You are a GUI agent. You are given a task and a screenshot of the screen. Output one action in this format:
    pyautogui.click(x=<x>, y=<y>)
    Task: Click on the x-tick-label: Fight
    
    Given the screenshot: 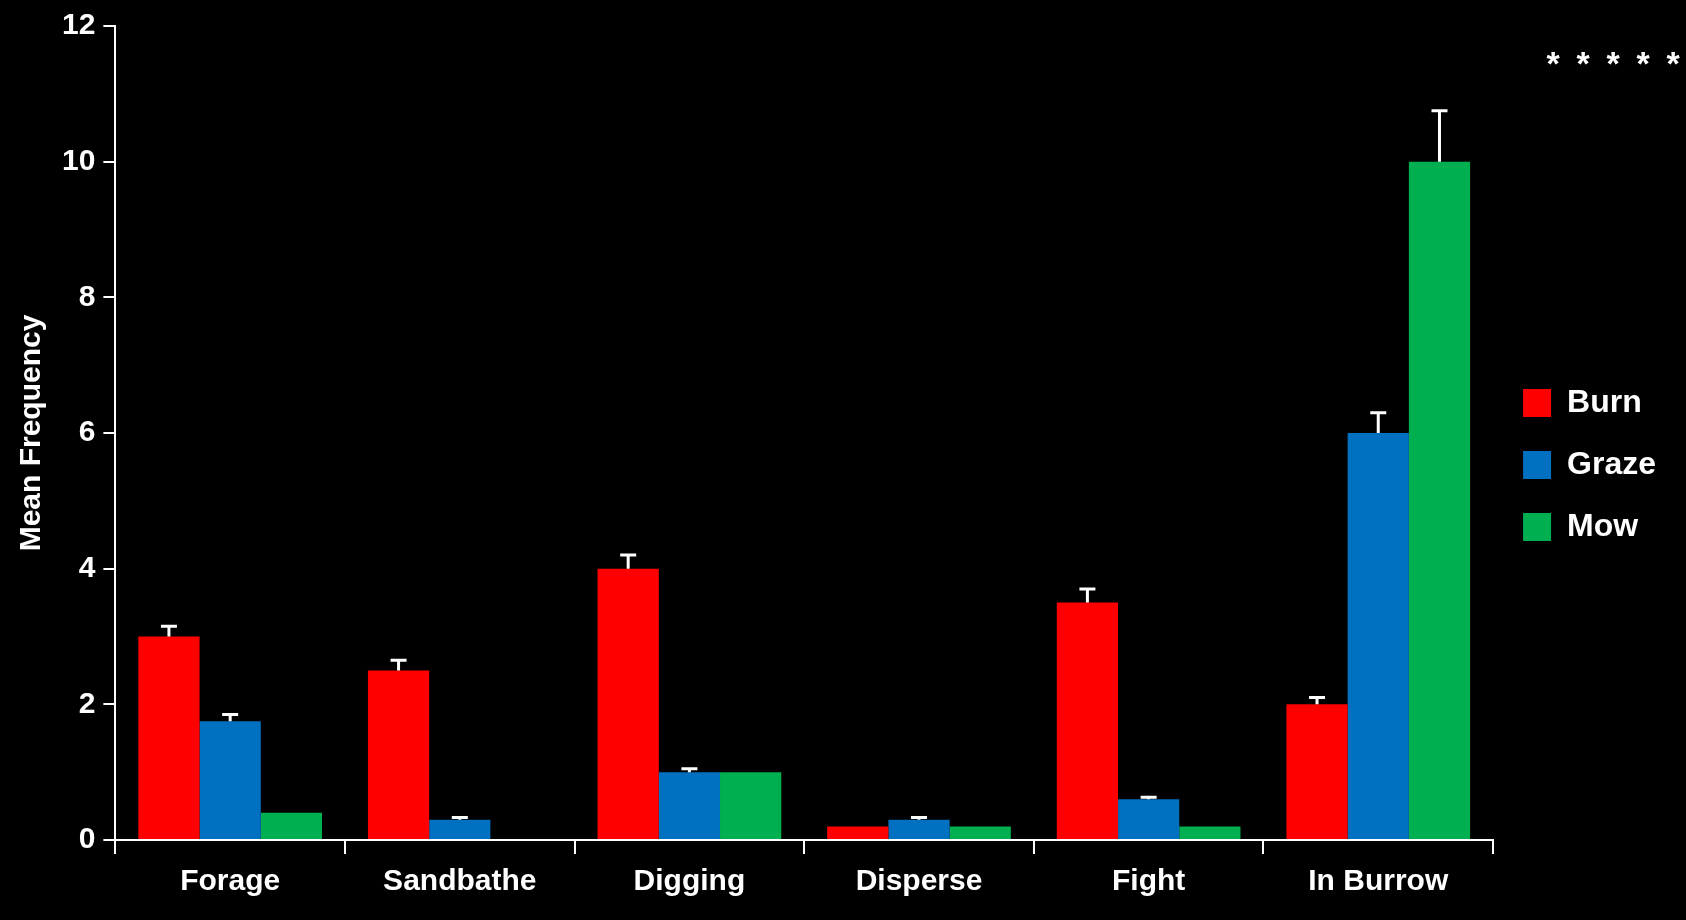 What is the action you would take?
    pyautogui.click(x=1148, y=880)
    